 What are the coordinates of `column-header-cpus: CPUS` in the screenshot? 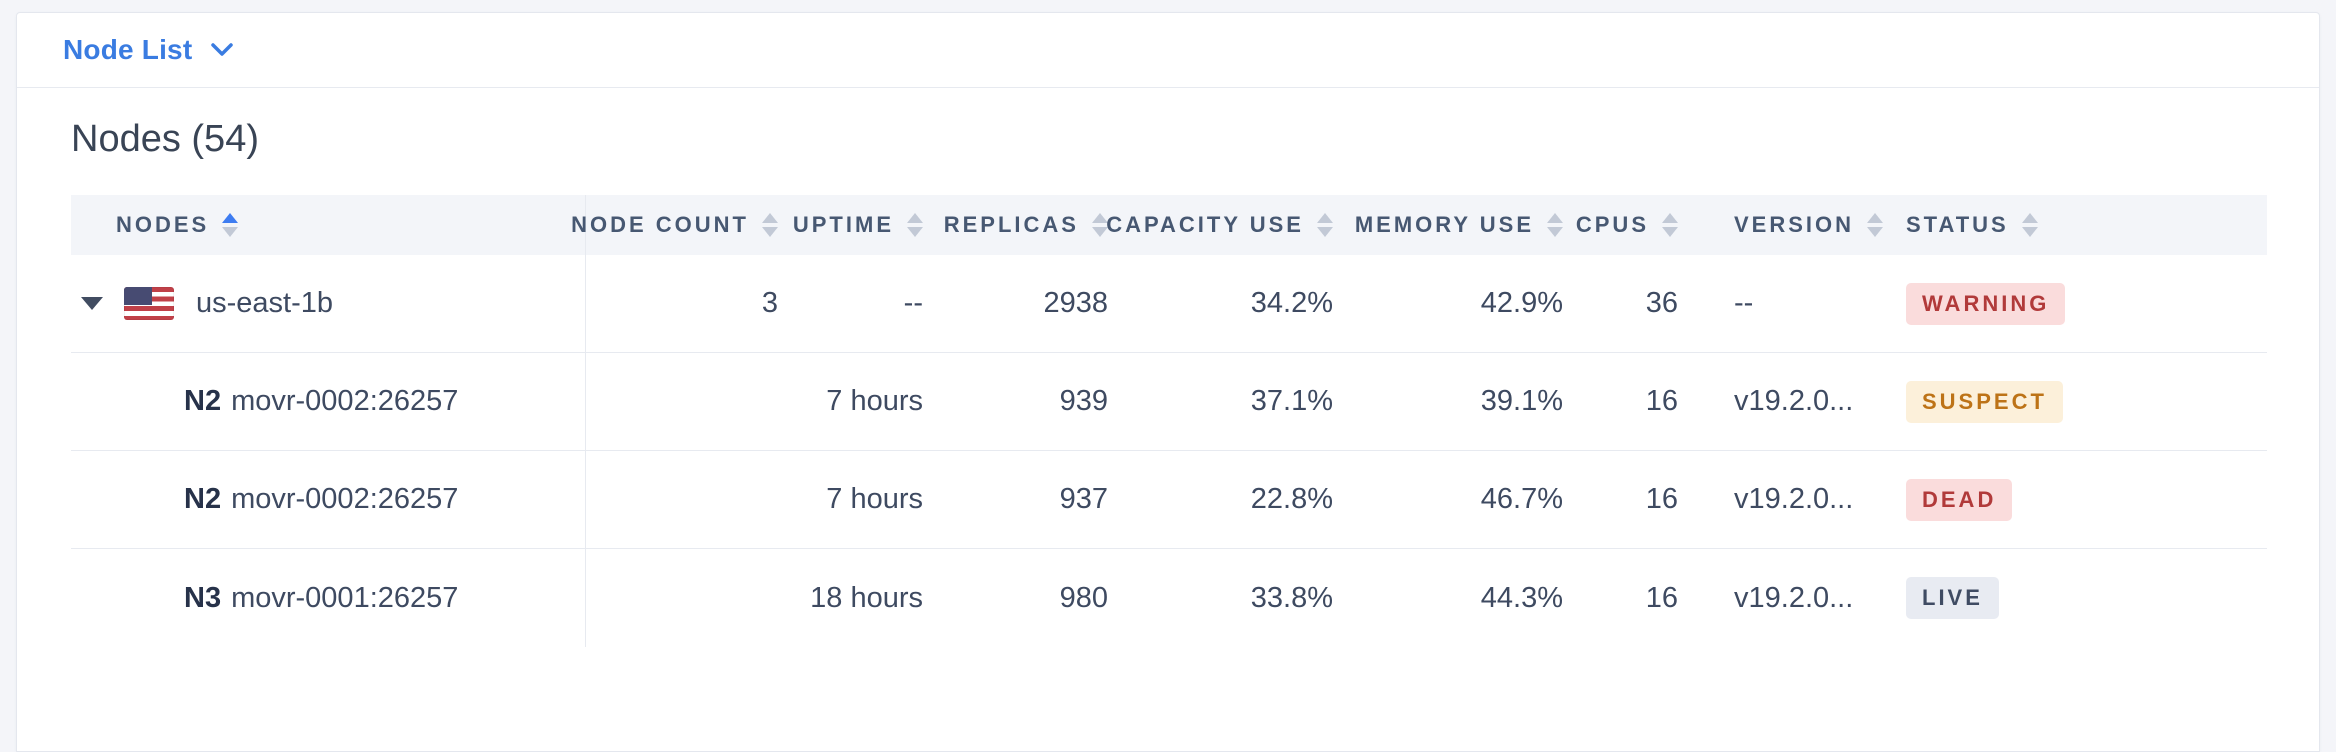 It's located at (1641, 225).